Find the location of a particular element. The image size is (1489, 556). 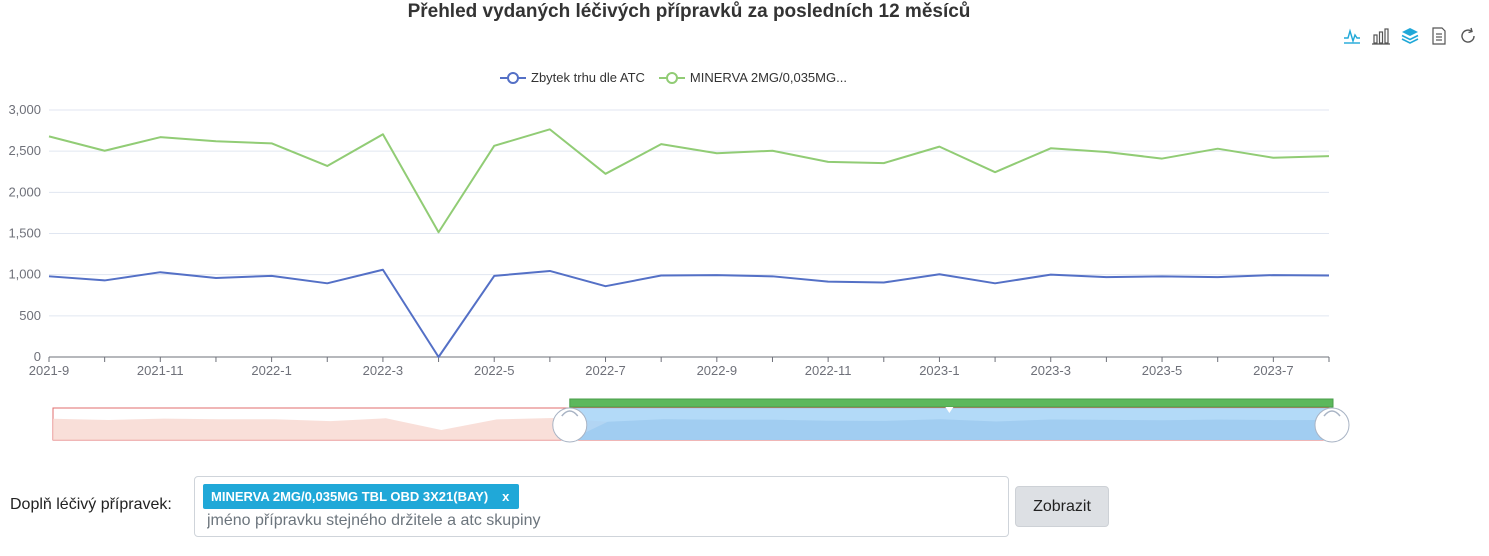

x-tick-label: 2022-7 is located at coordinates (605, 370).